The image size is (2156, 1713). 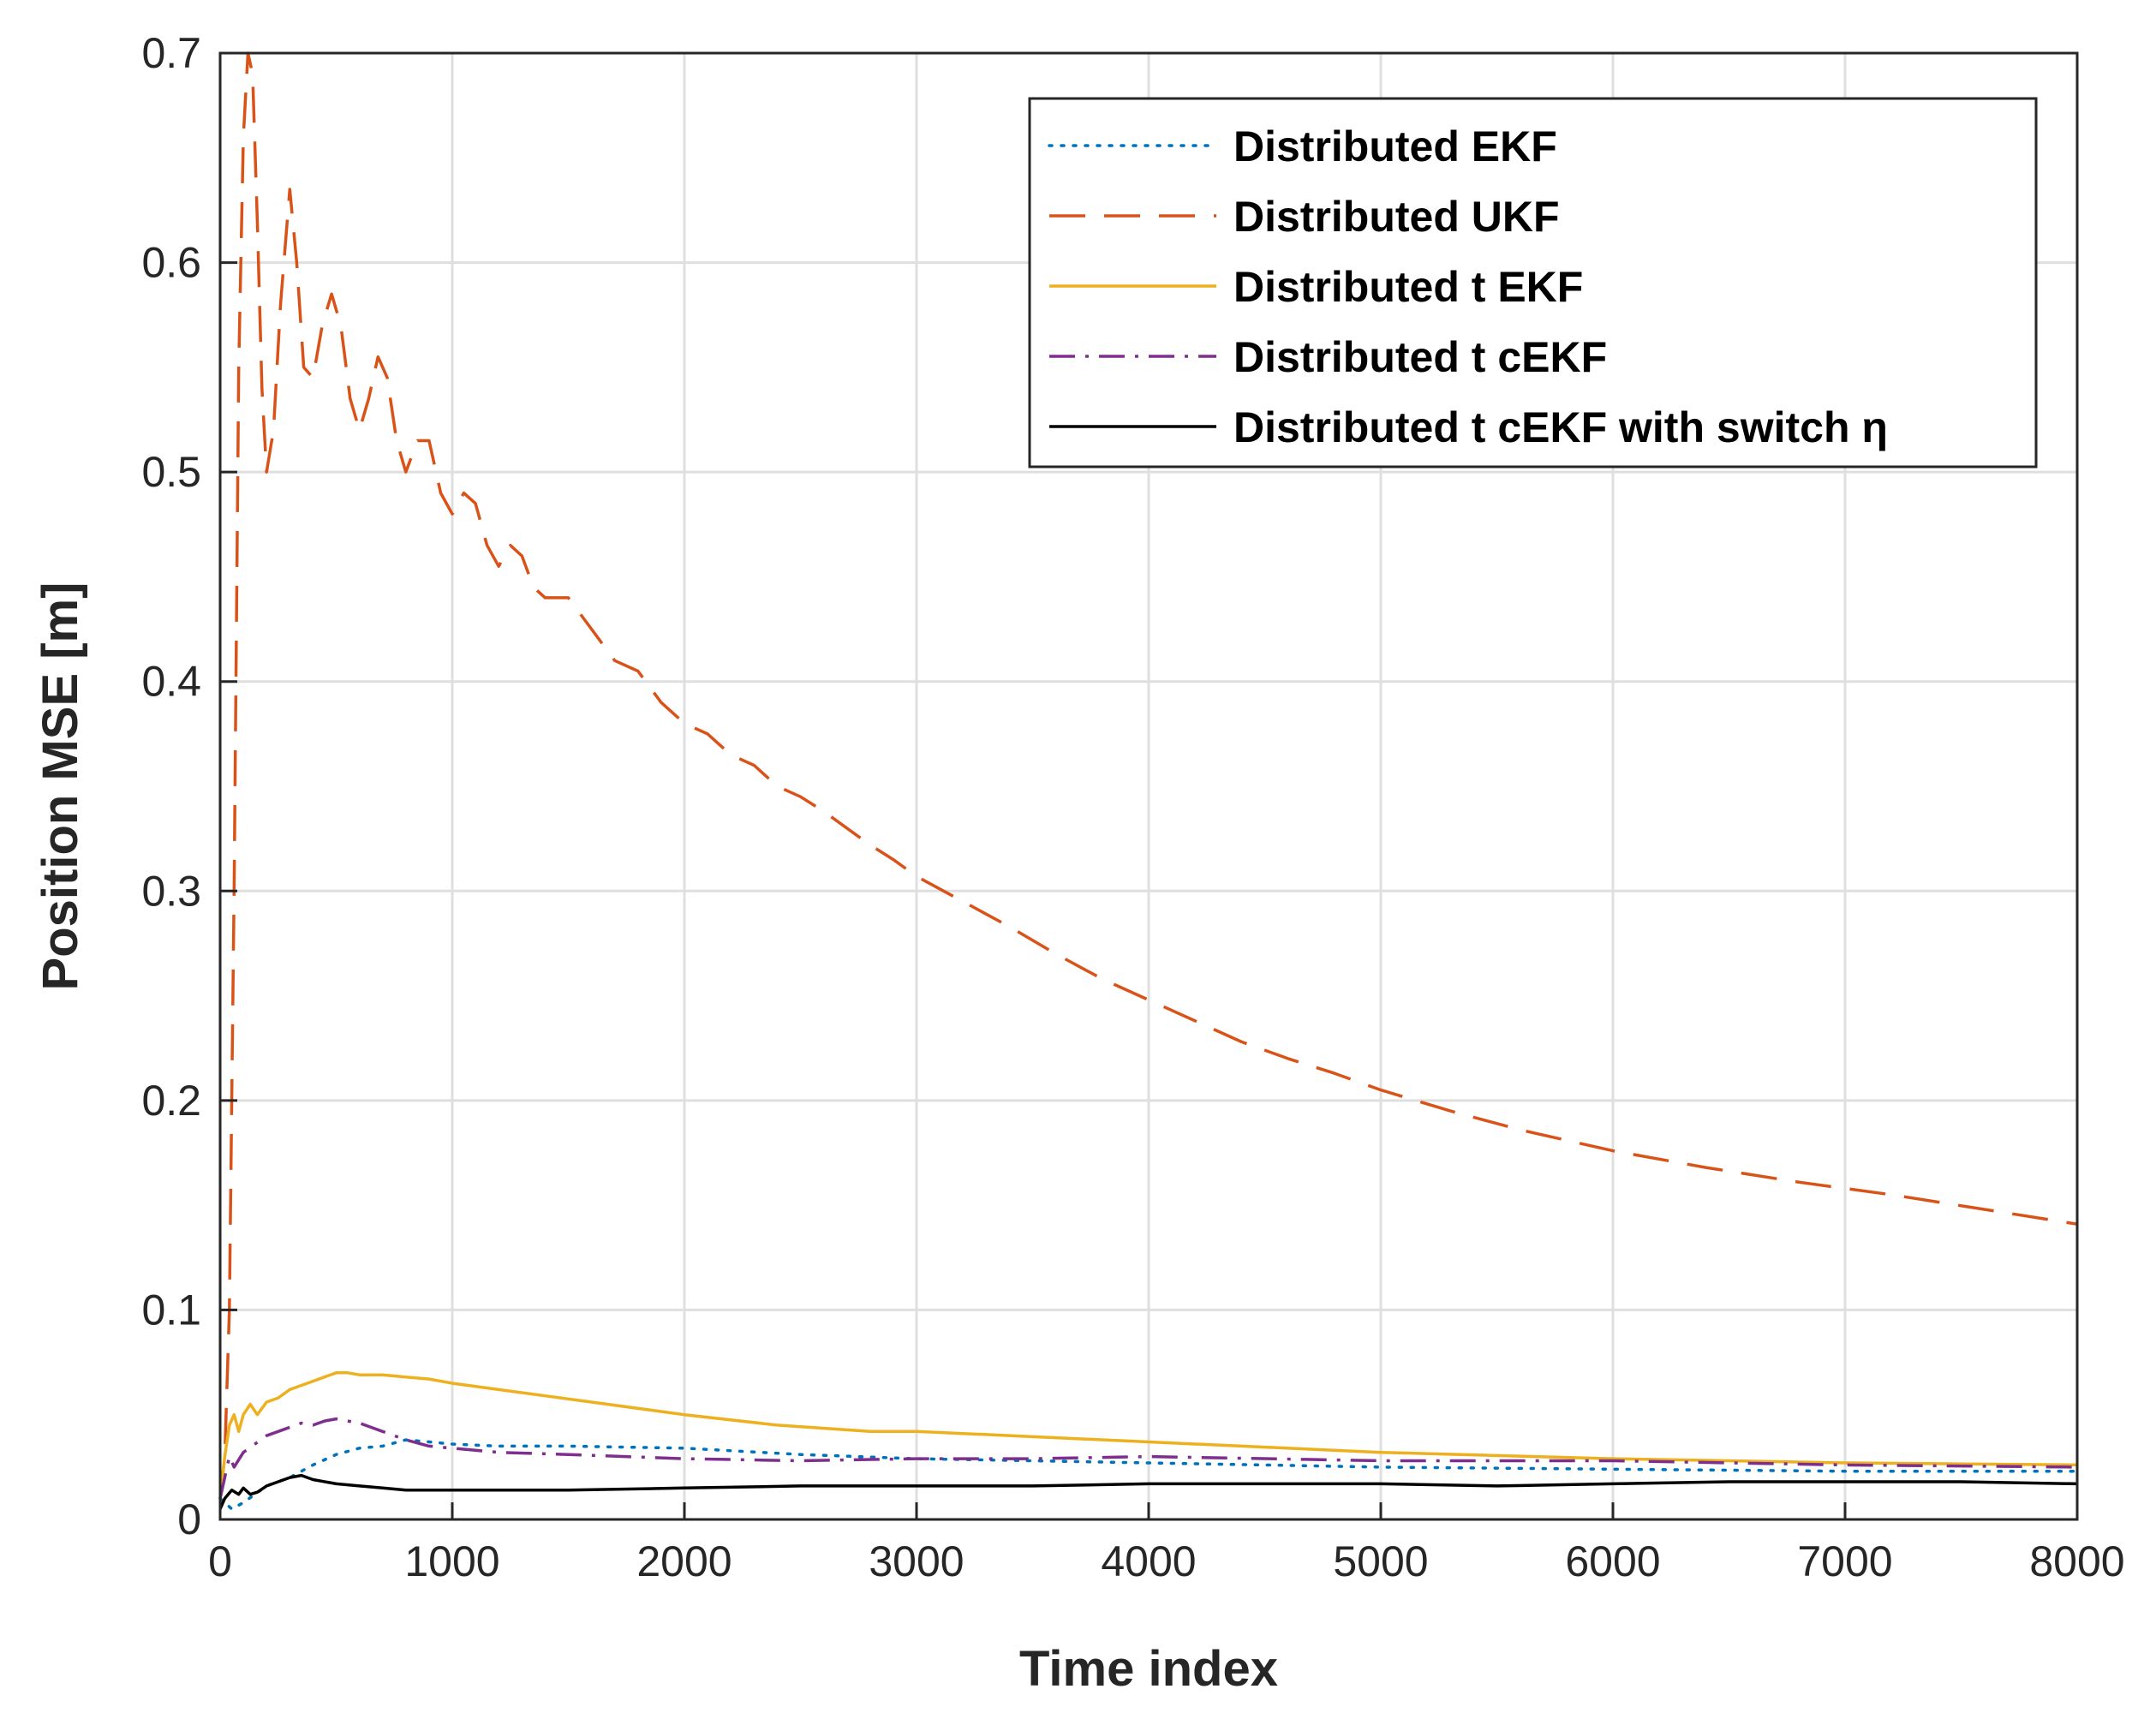 I want to click on legend-label-distributed-t-ekf: Distributed t EKF, so click(x=1408, y=287).